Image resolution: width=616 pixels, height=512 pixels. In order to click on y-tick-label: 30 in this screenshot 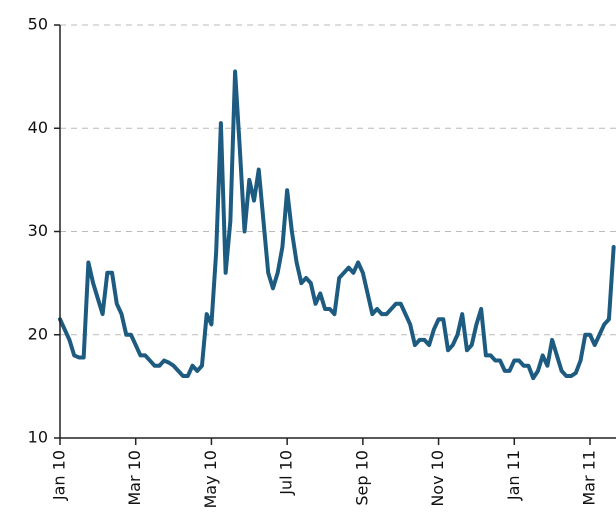, I will do `click(38, 230)`.